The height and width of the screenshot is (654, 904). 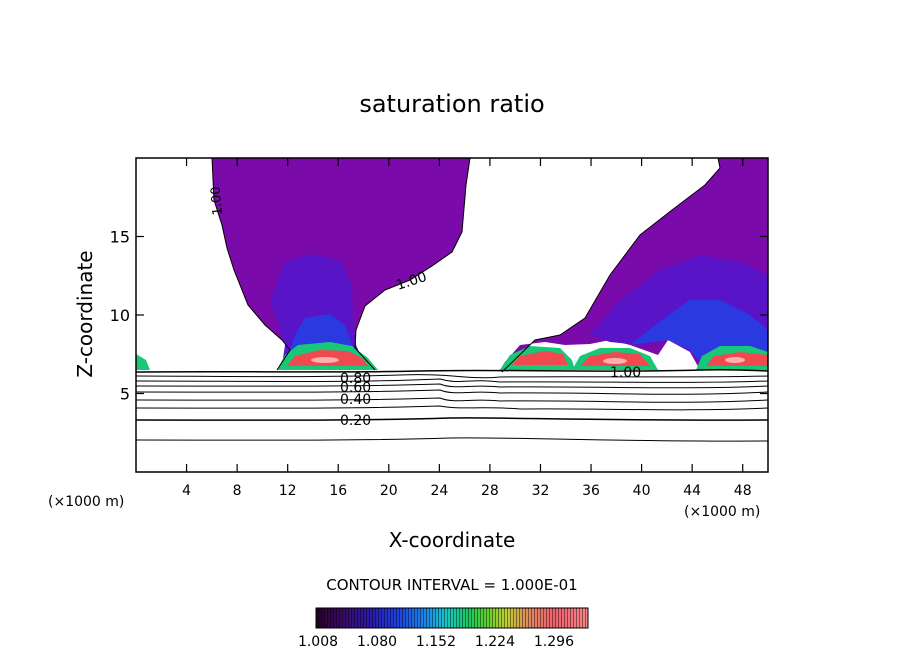 What do you see at coordinates (186, 491) in the screenshot?
I see `x-tick-label: 4` at bounding box center [186, 491].